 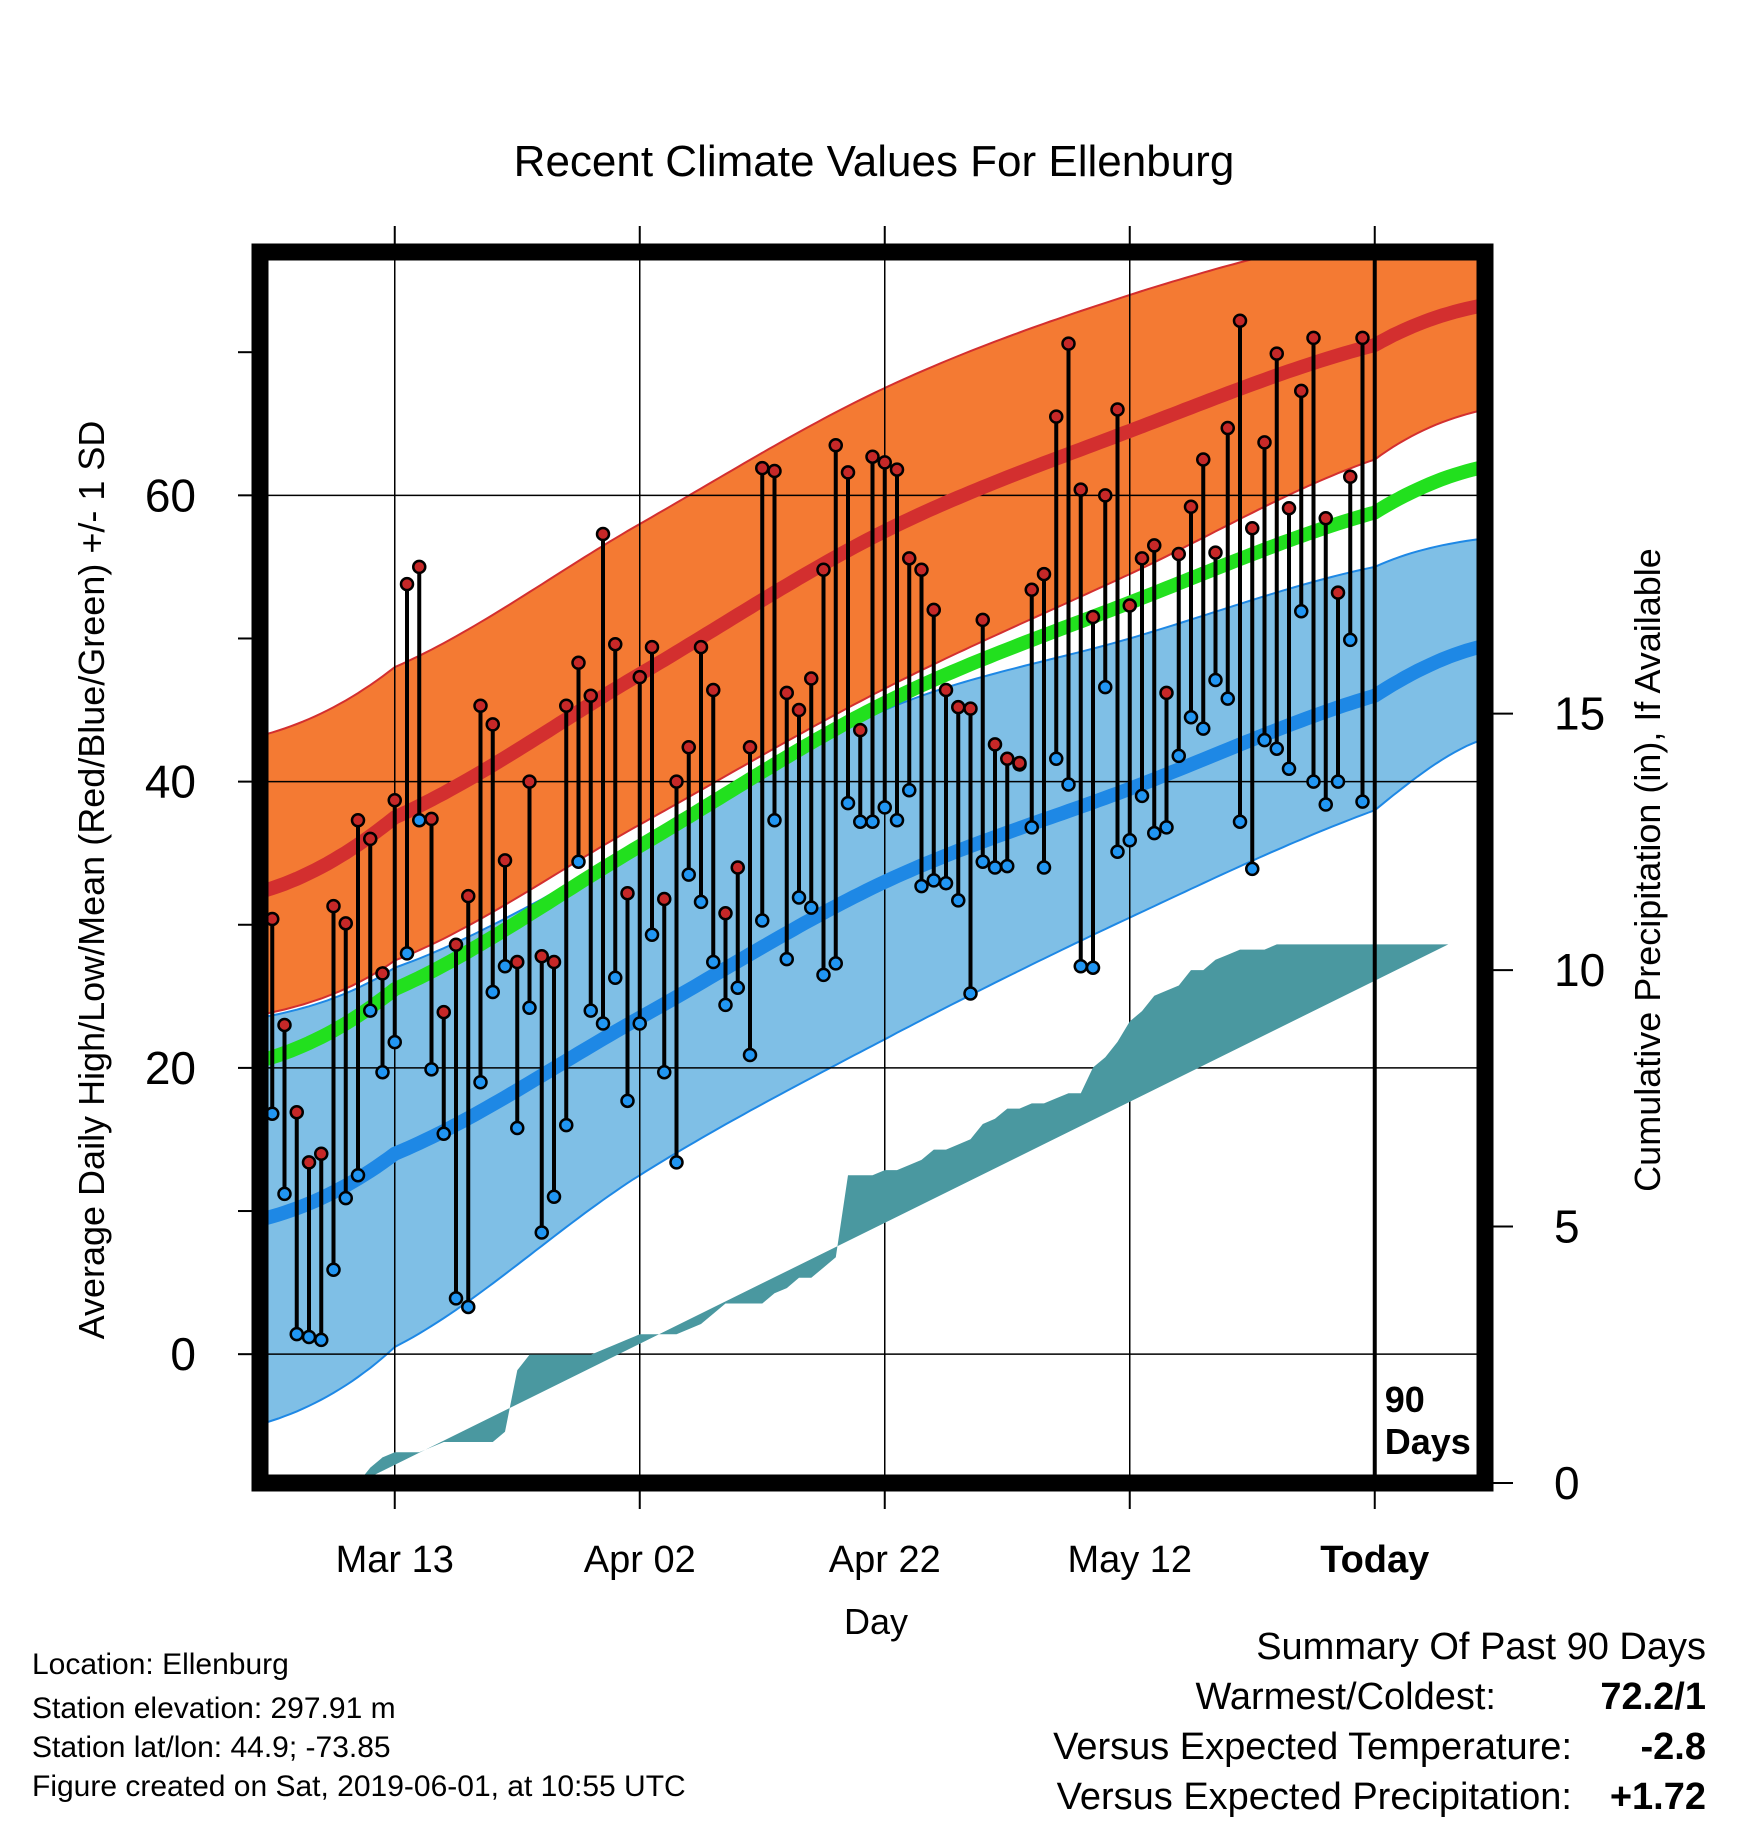 What do you see at coordinates (214, 1708) in the screenshot?
I see `station-elevation: Station elevation: 297.91 m` at bounding box center [214, 1708].